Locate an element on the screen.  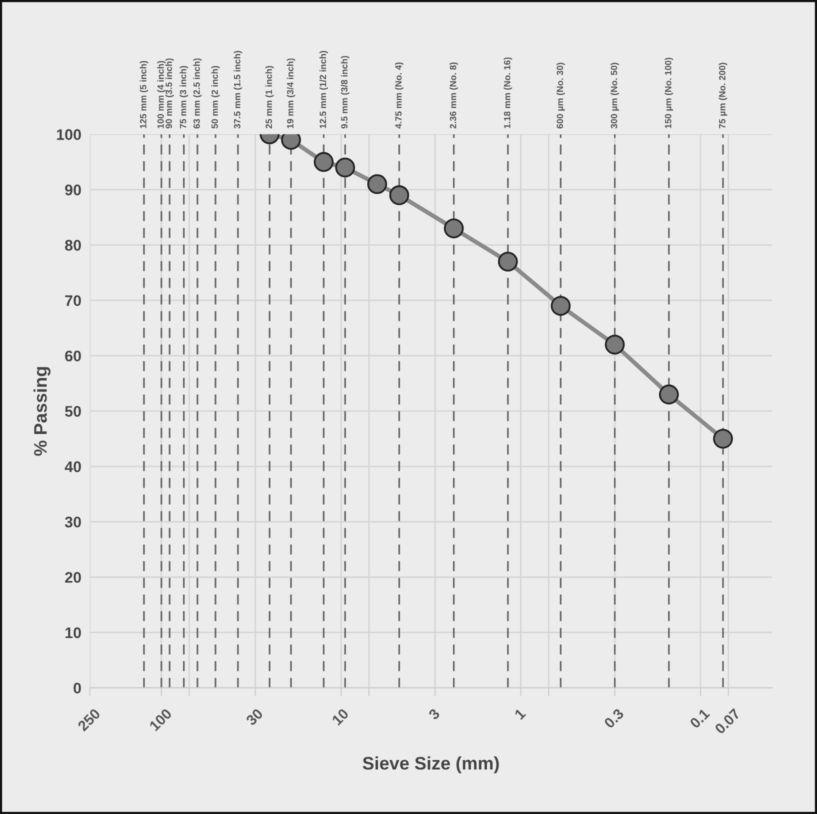
ref-line-label: 600 µm (No. 30) is located at coordinates (560, 95).